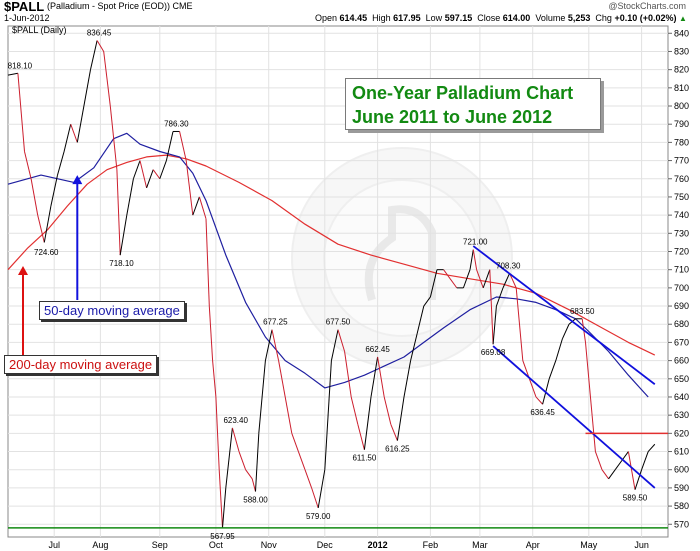  What do you see at coordinates (681, 415) in the screenshot?
I see `y-tick-label: 630` at bounding box center [681, 415].